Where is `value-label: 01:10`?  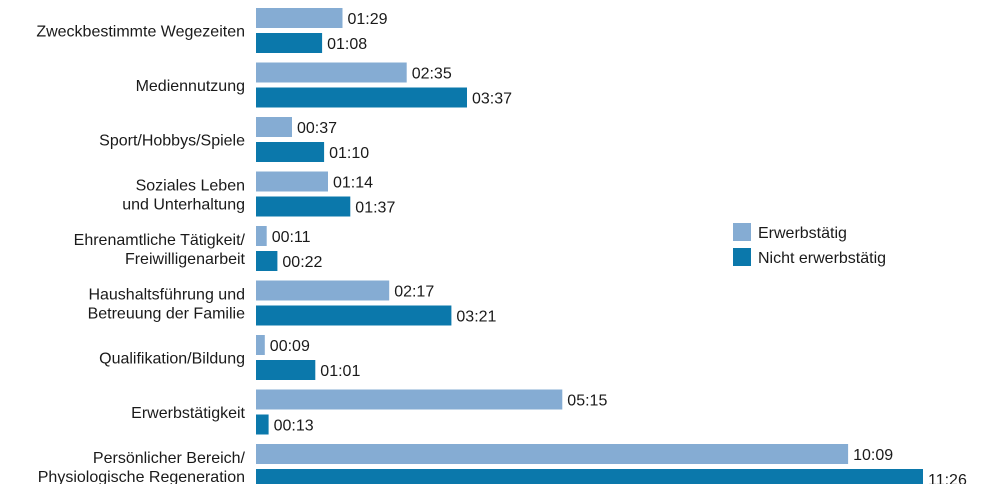
value-label: 01:10 is located at coordinates (349, 153).